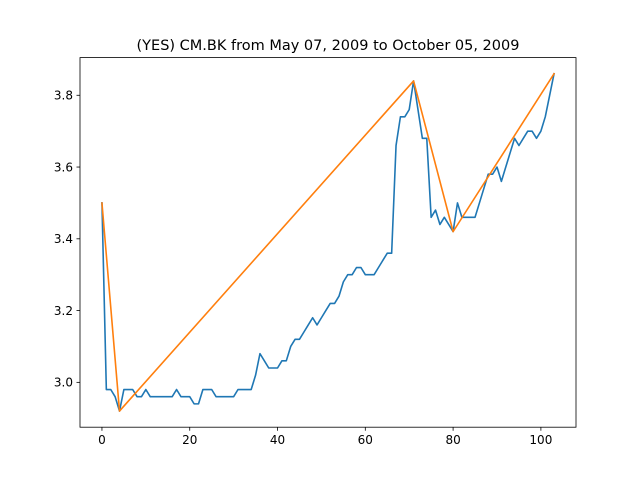 The width and height of the screenshot is (640, 480). What do you see at coordinates (63, 311) in the screenshot?
I see `y-tick-label: 3.2` at bounding box center [63, 311].